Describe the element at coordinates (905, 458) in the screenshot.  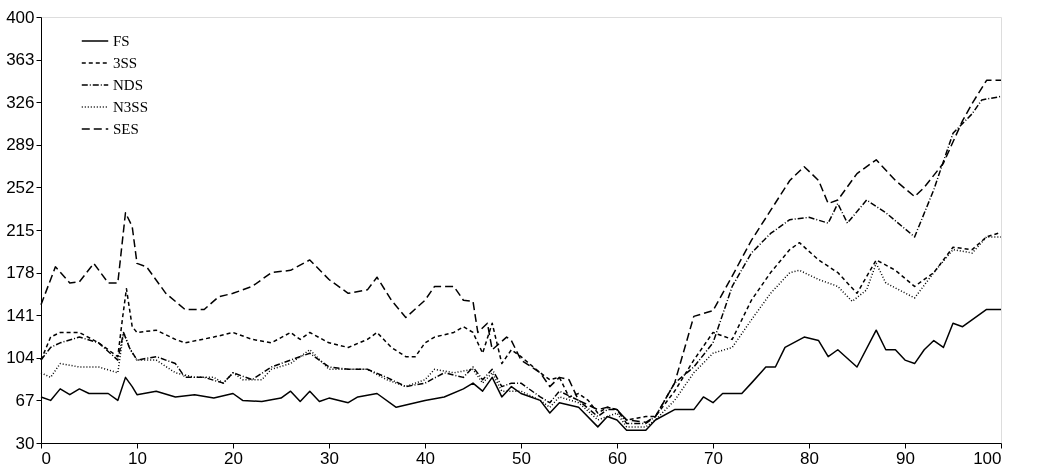
I see `x-tick-label: 90` at that location.